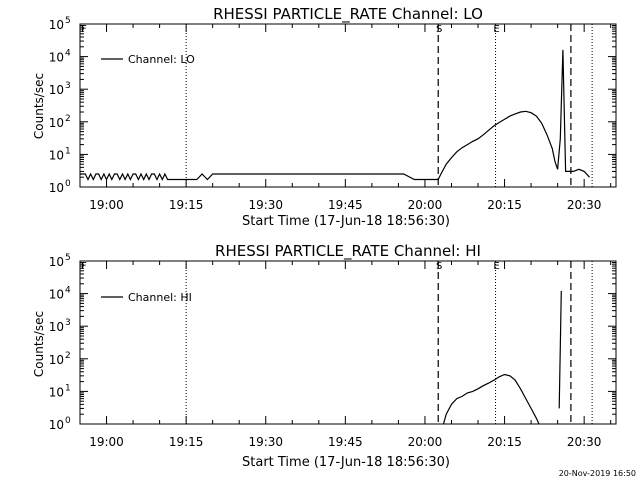  I want to click on legend: Channel: LO, so click(148, 59).